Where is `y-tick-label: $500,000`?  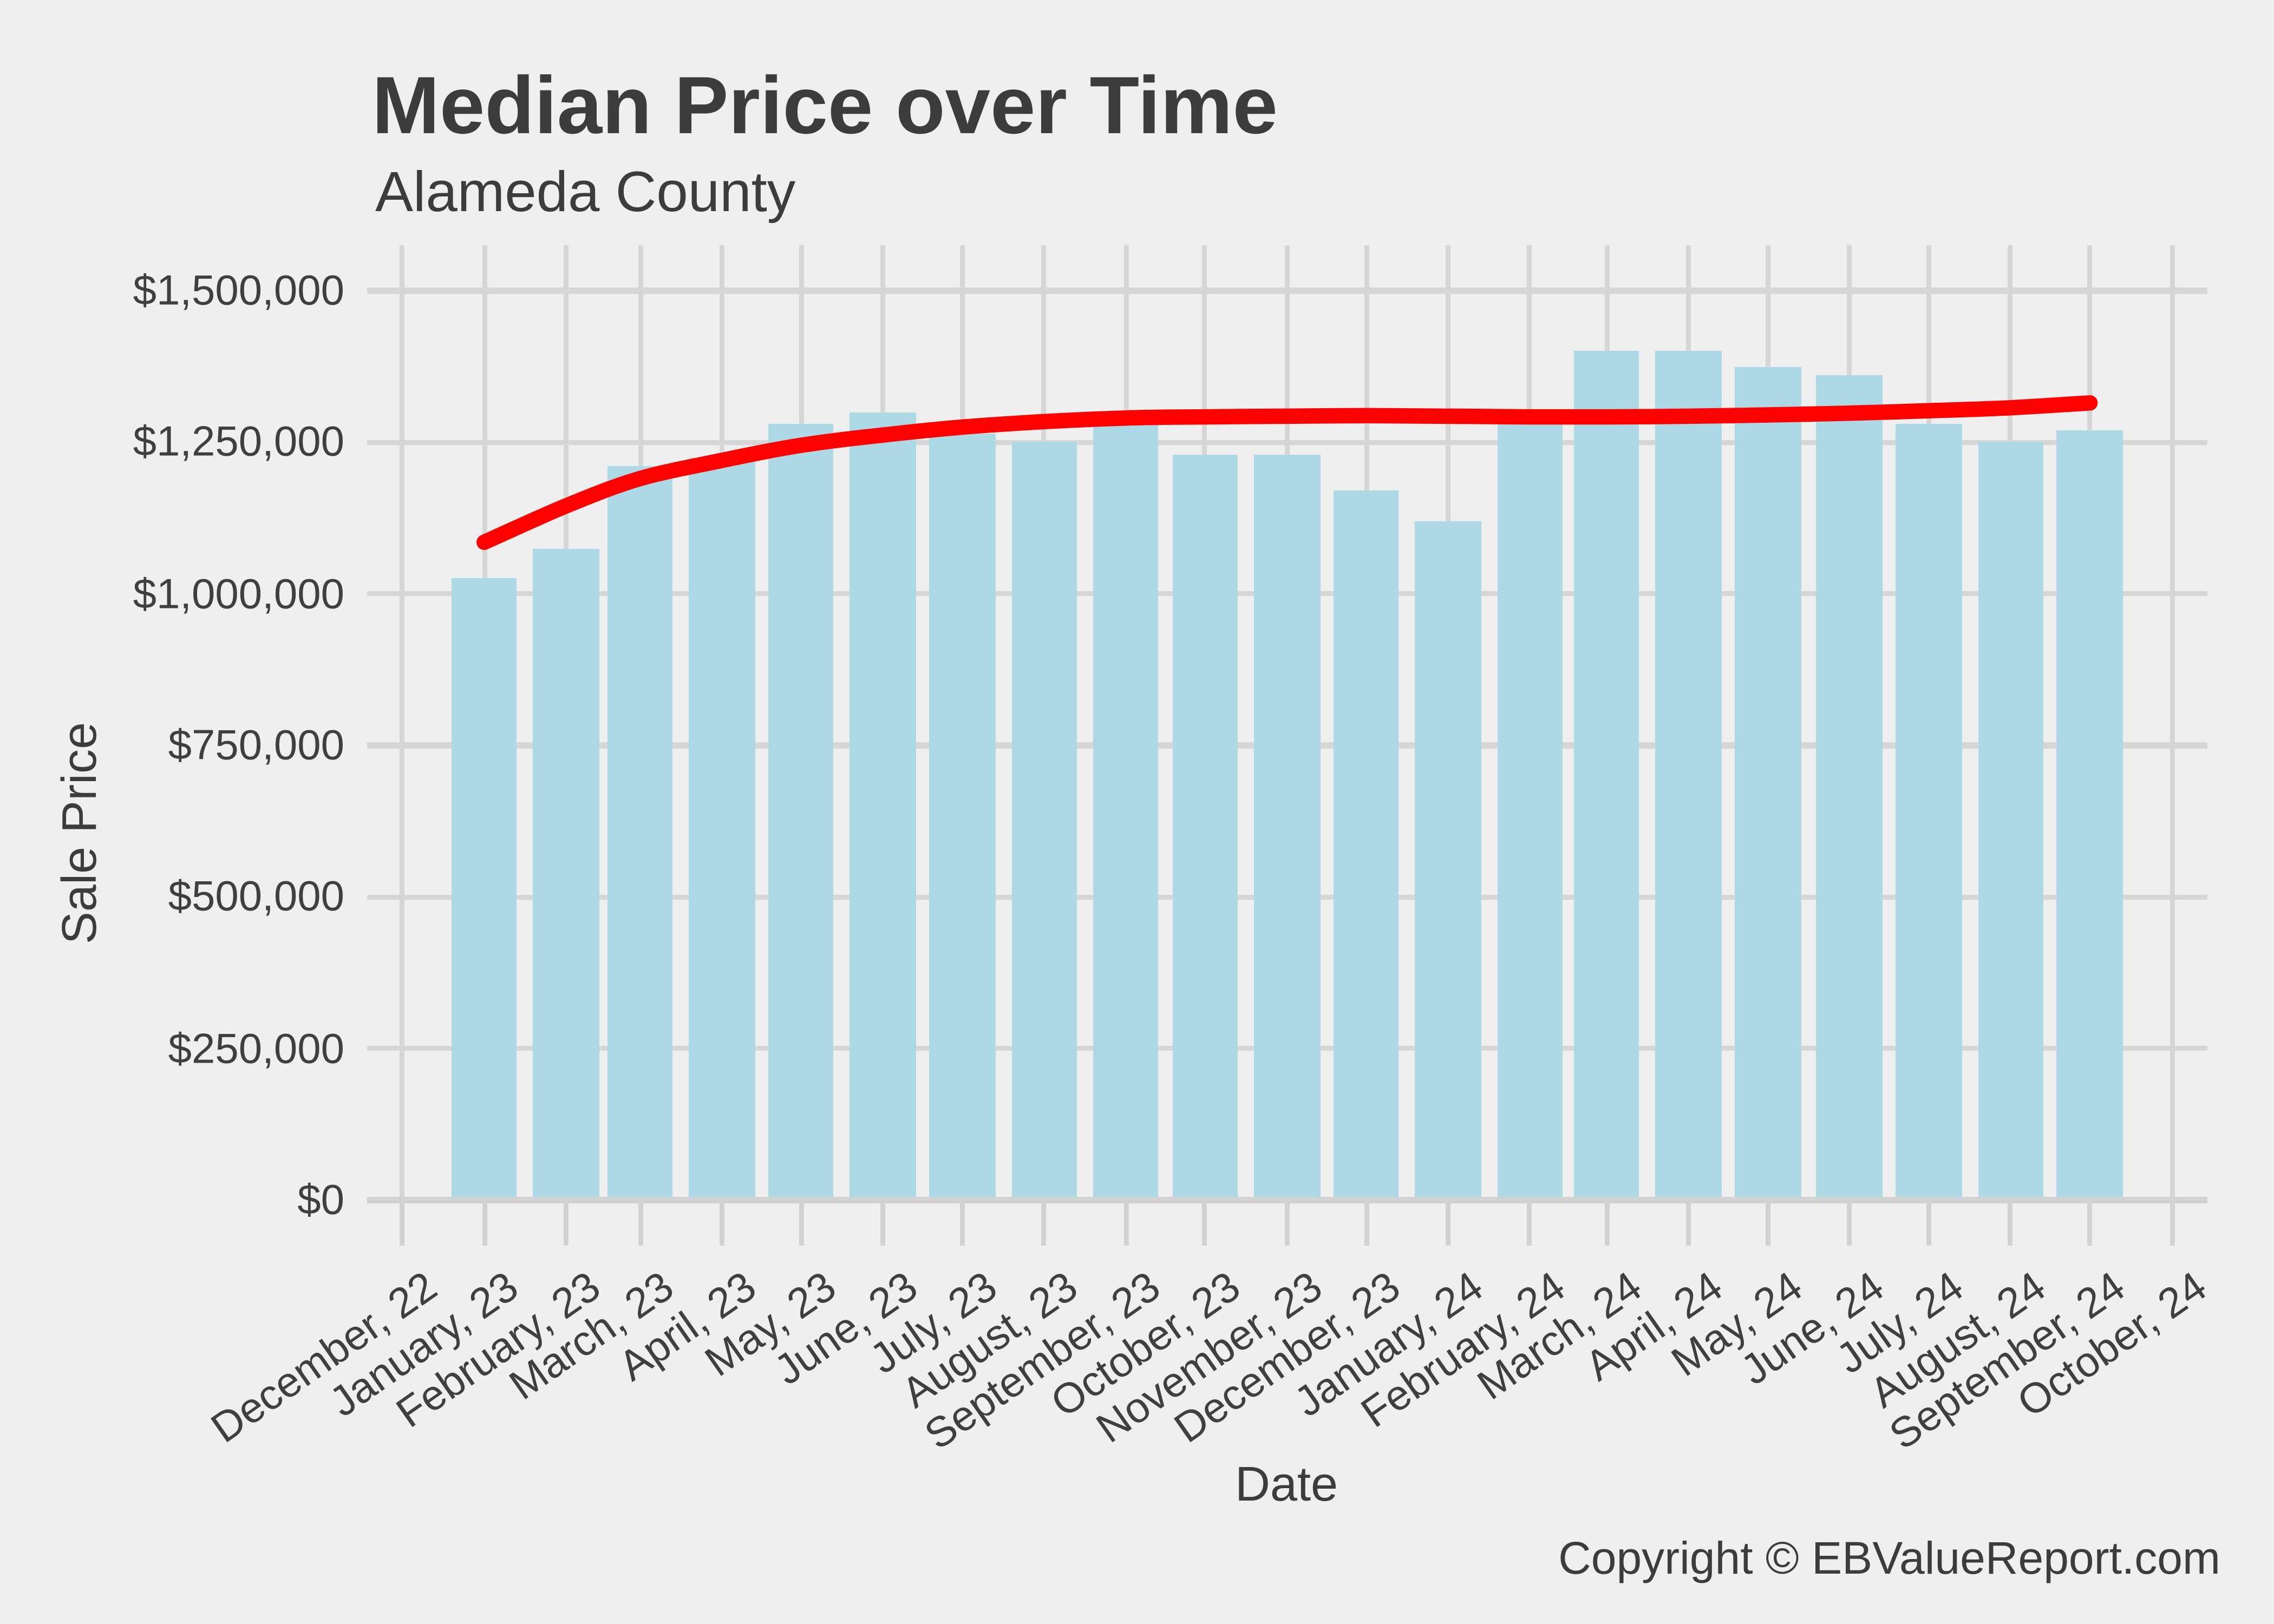 y-tick-label: $500,000 is located at coordinates (256, 896).